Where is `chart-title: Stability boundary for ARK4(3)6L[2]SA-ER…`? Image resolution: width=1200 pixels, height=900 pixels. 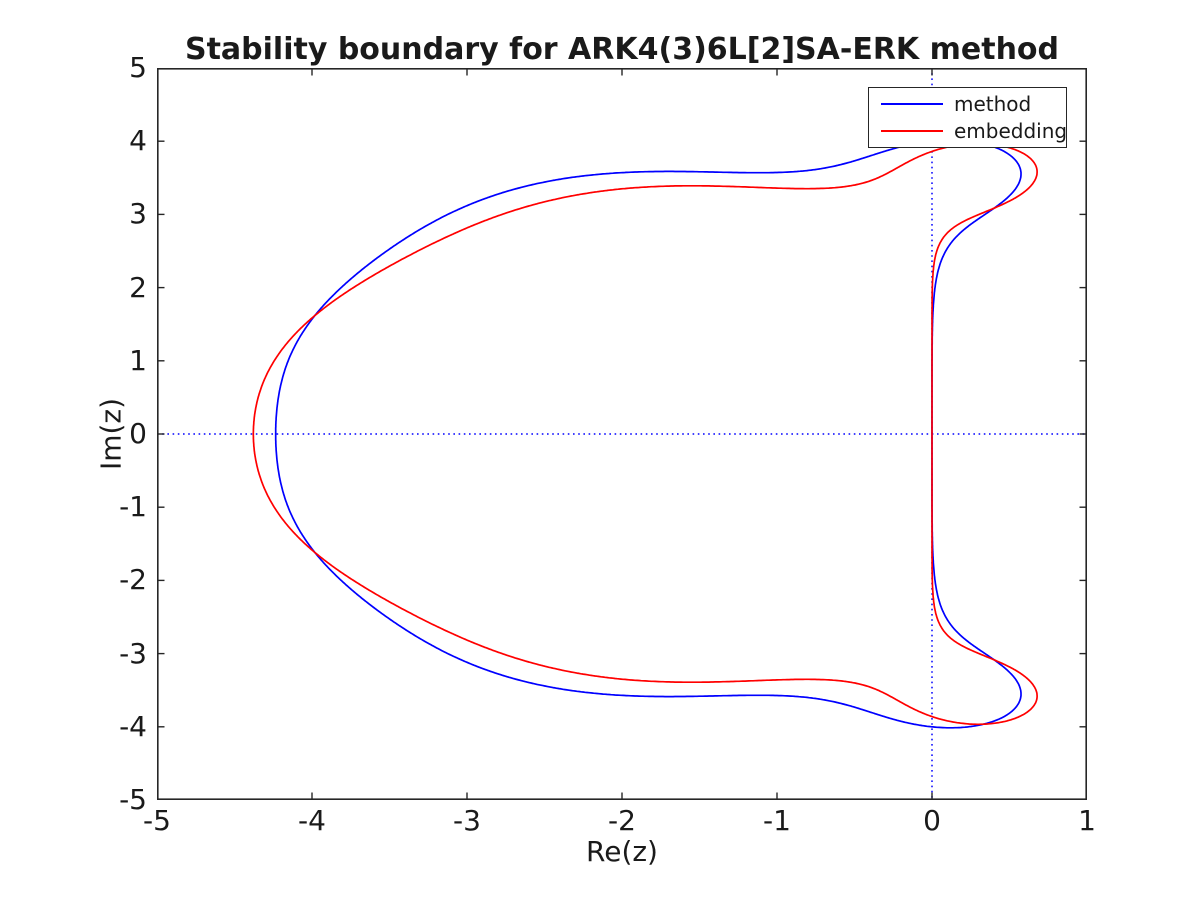 chart-title: Stability boundary for ARK4(3)6L[2]SA-ER… is located at coordinates (622, 49).